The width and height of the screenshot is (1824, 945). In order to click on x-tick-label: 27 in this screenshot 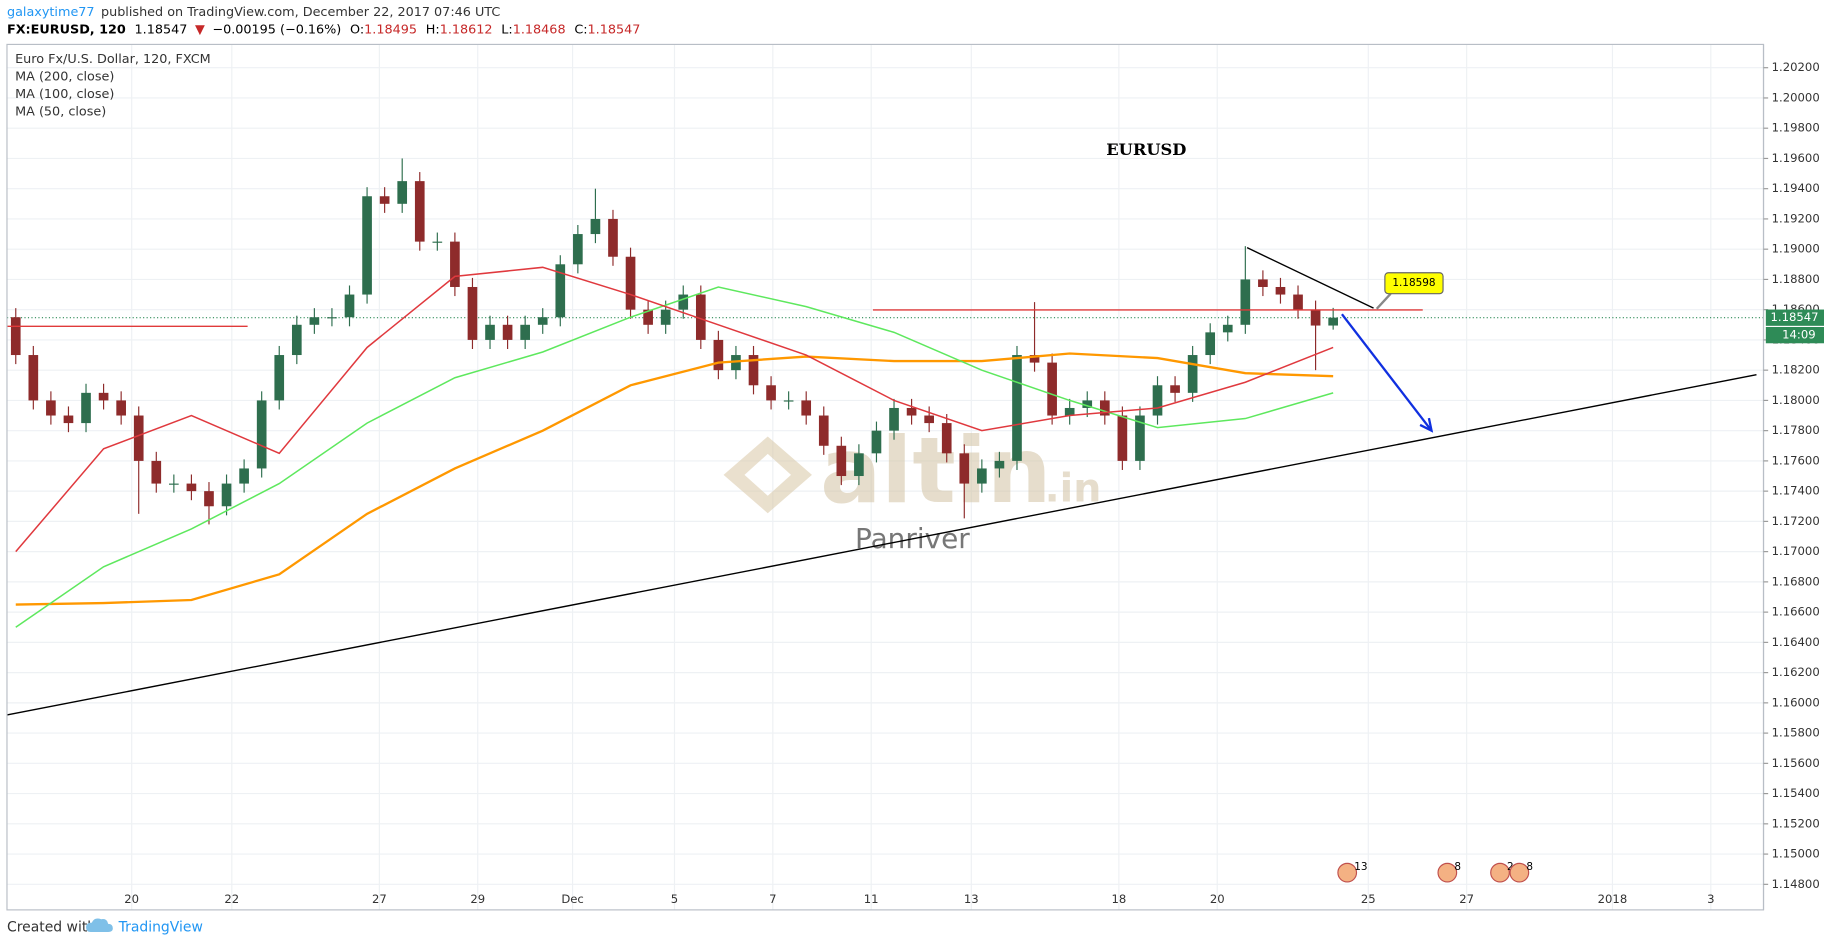, I will do `click(1466, 899)`.